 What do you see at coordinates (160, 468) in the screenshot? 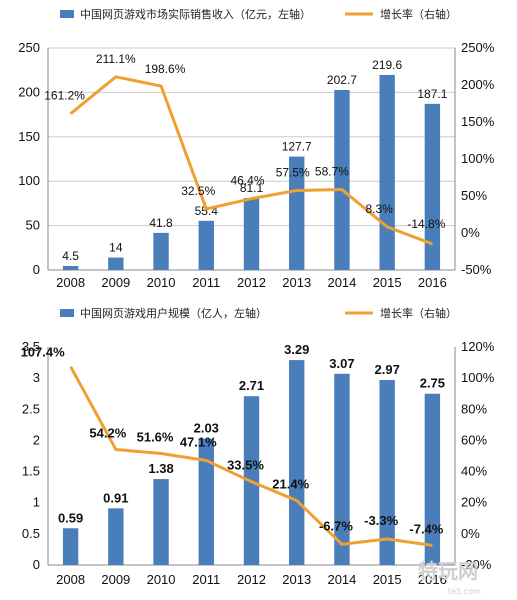
I see `bar-data-label: 1.38` at bounding box center [160, 468].